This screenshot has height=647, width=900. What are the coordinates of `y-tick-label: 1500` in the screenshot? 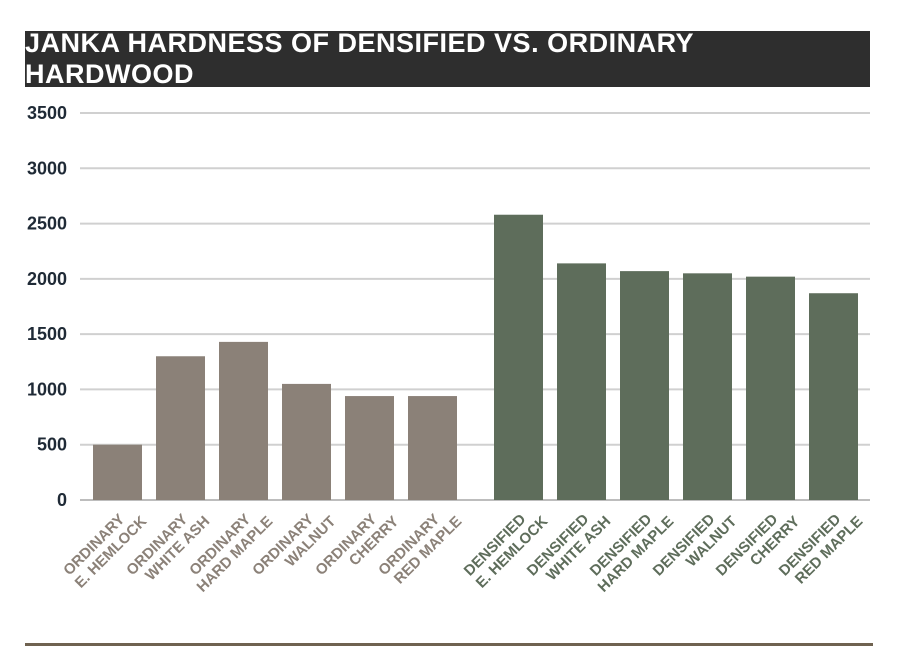 It's located at (47, 334).